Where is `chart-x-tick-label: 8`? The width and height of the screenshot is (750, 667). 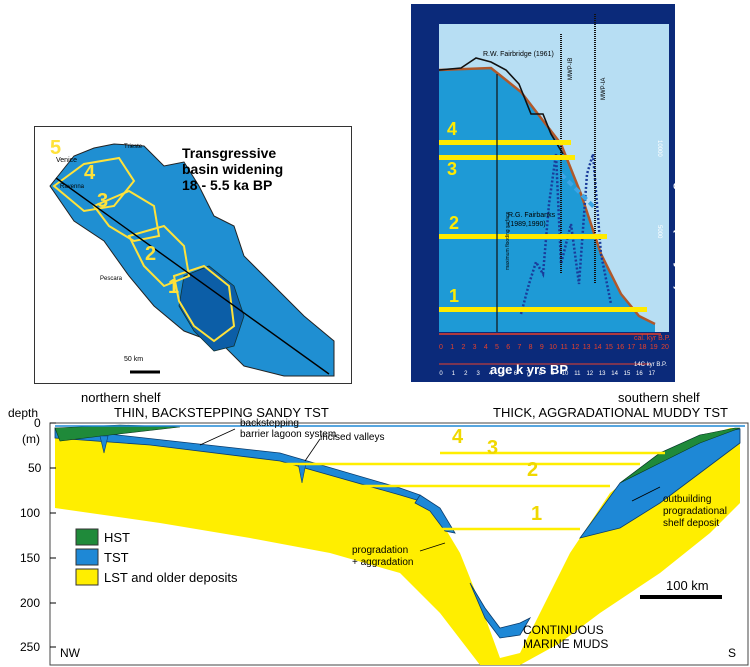 chart-x-tick-label: 8 is located at coordinates (531, 347).